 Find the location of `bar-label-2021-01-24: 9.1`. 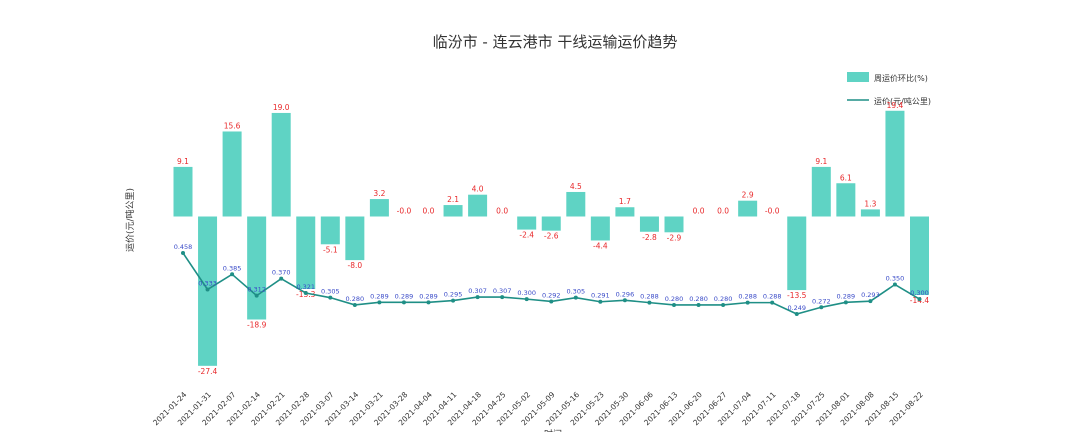

bar-label-2021-01-24: 9.1 is located at coordinates (183, 161).